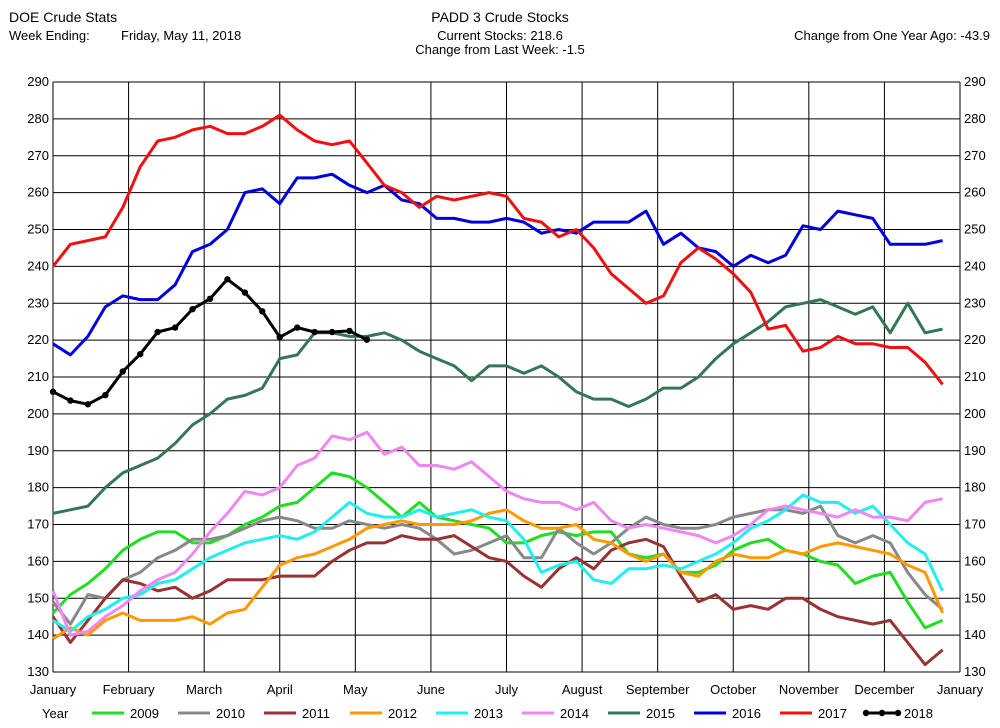 Image resolution: width=1000 pixels, height=728 pixels. Describe the element at coordinates (181, 35) in the screenshot. I see `week-ending-value: Friday, May 11, 2018` at that location.